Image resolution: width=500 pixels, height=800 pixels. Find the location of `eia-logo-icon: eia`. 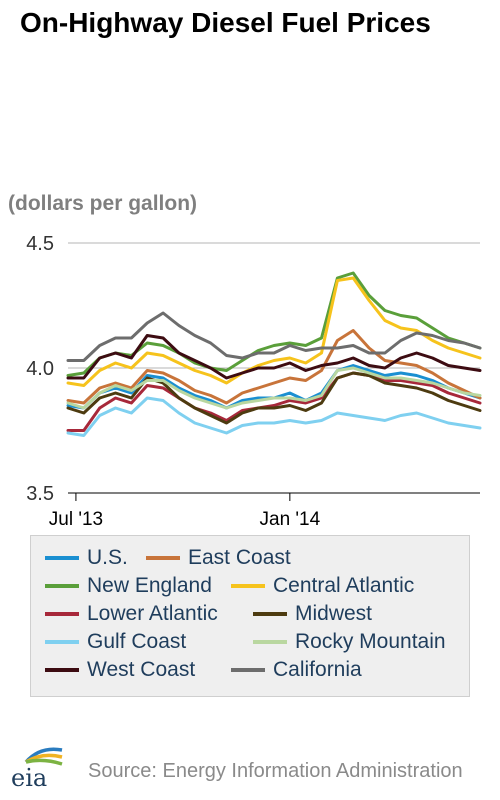

eia-logo-icon: eia is located at coordinates (37, 769).